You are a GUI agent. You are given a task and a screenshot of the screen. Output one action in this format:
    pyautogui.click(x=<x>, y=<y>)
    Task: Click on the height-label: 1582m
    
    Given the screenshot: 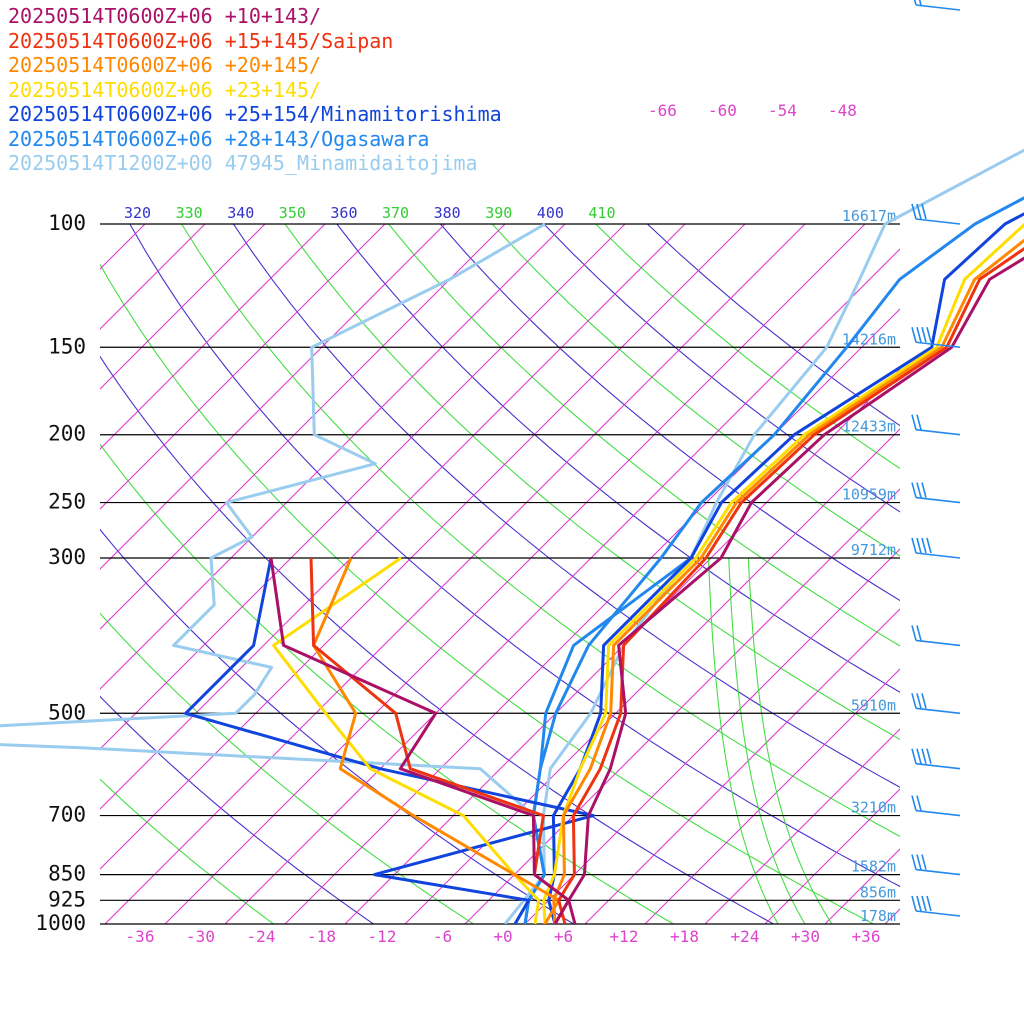 What is the action you would take?
    pyautogui.click(x=873, y=867)
    